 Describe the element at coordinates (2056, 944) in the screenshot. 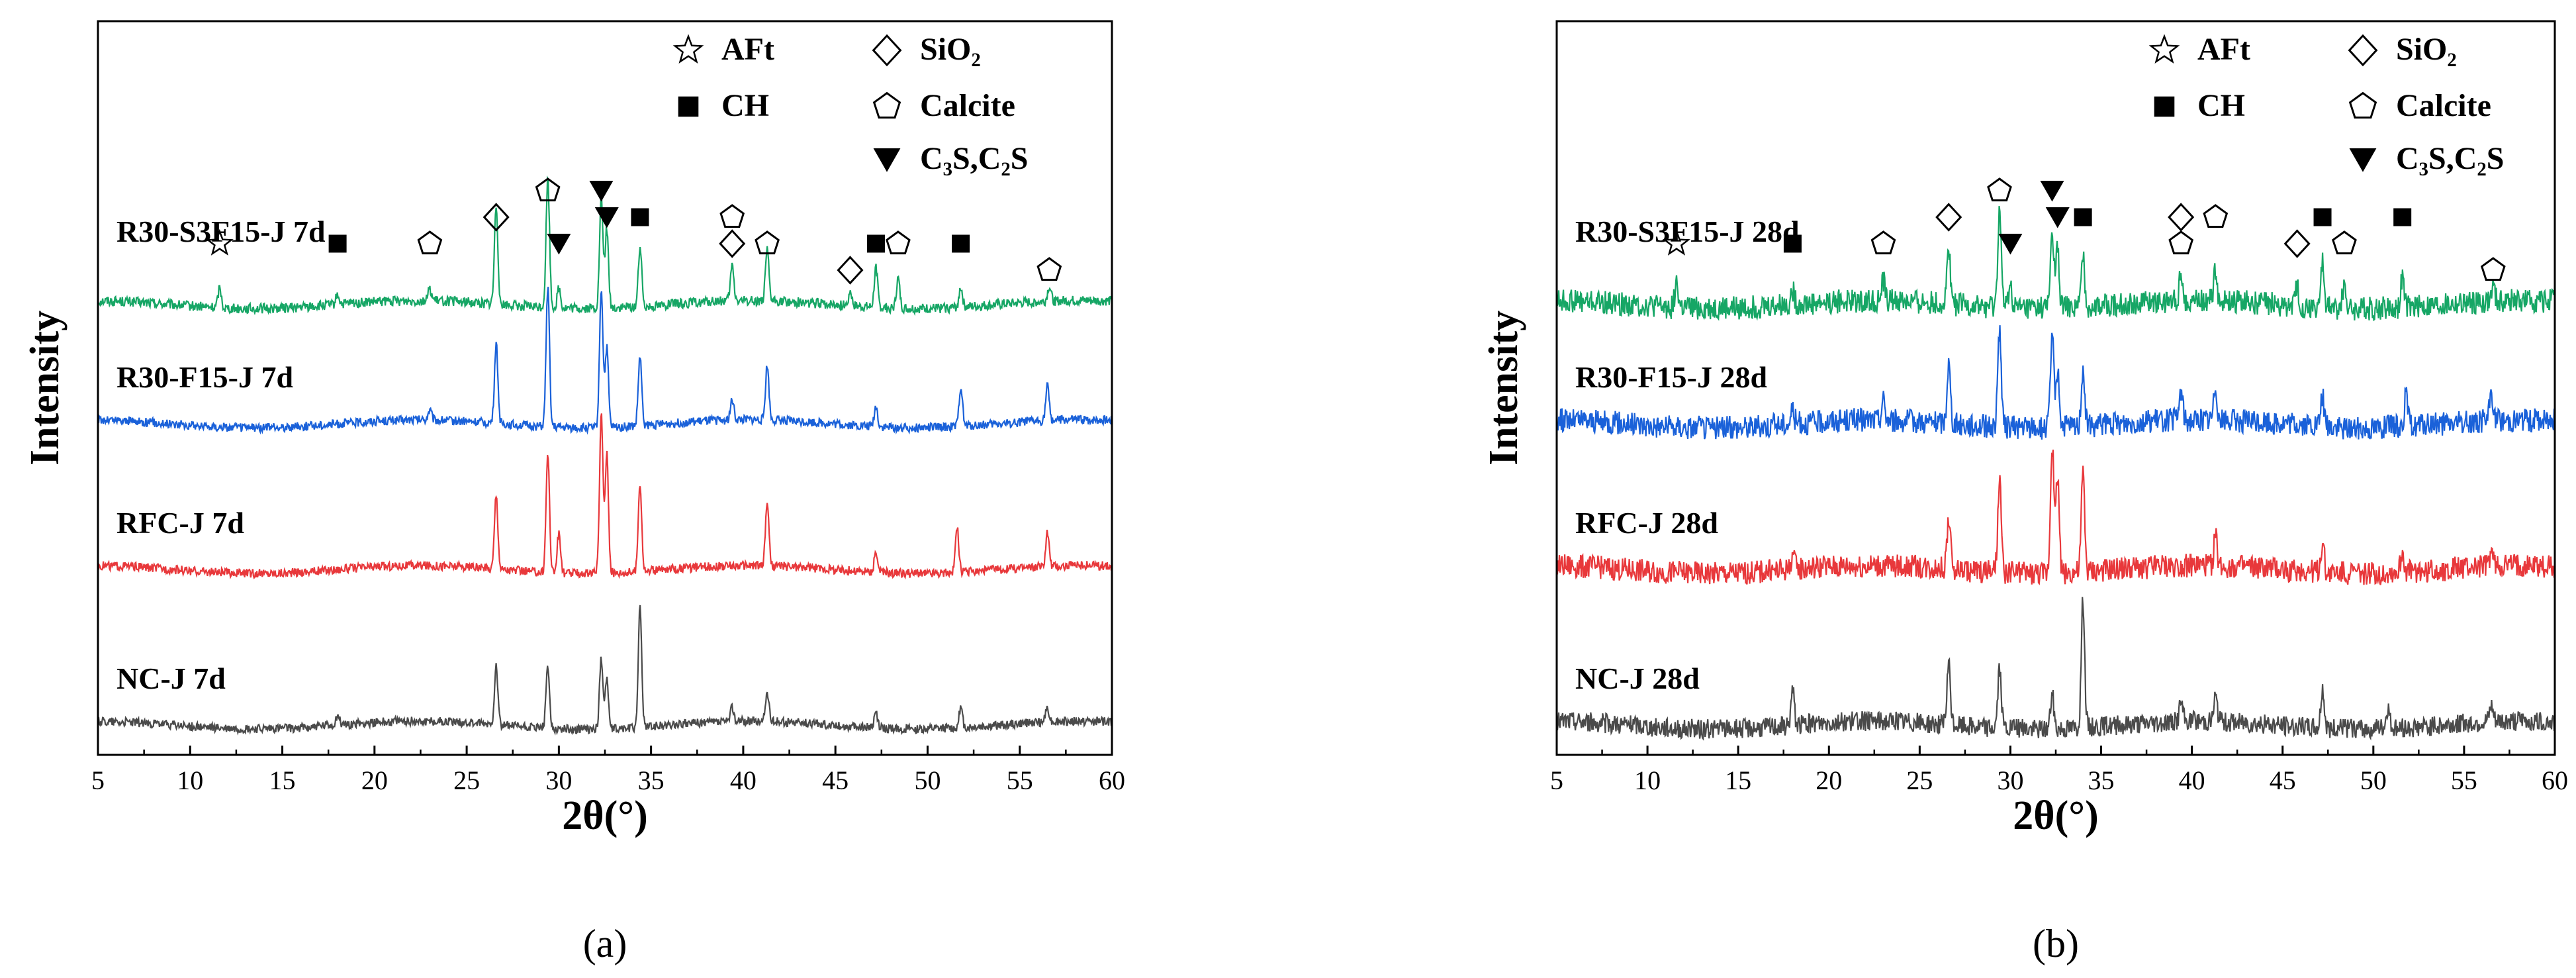

I see `panel-label: (b)` at that location.